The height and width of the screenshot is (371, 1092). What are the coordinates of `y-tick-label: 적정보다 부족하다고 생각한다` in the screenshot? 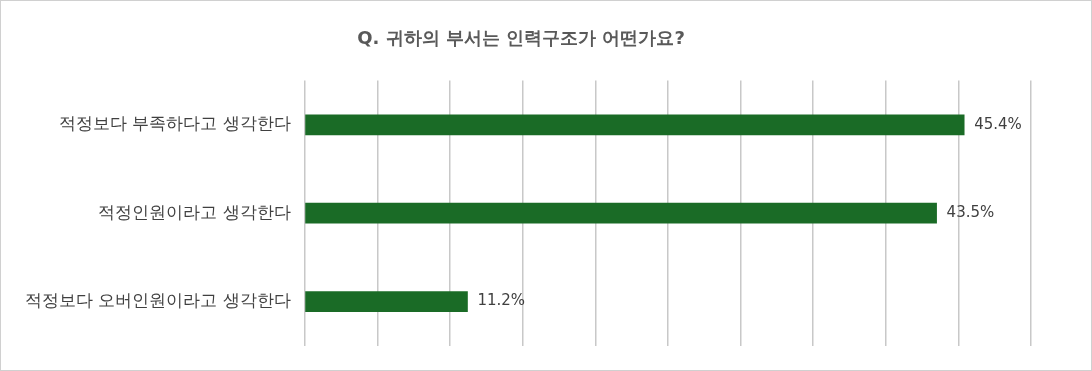 It's located at (175, 123).